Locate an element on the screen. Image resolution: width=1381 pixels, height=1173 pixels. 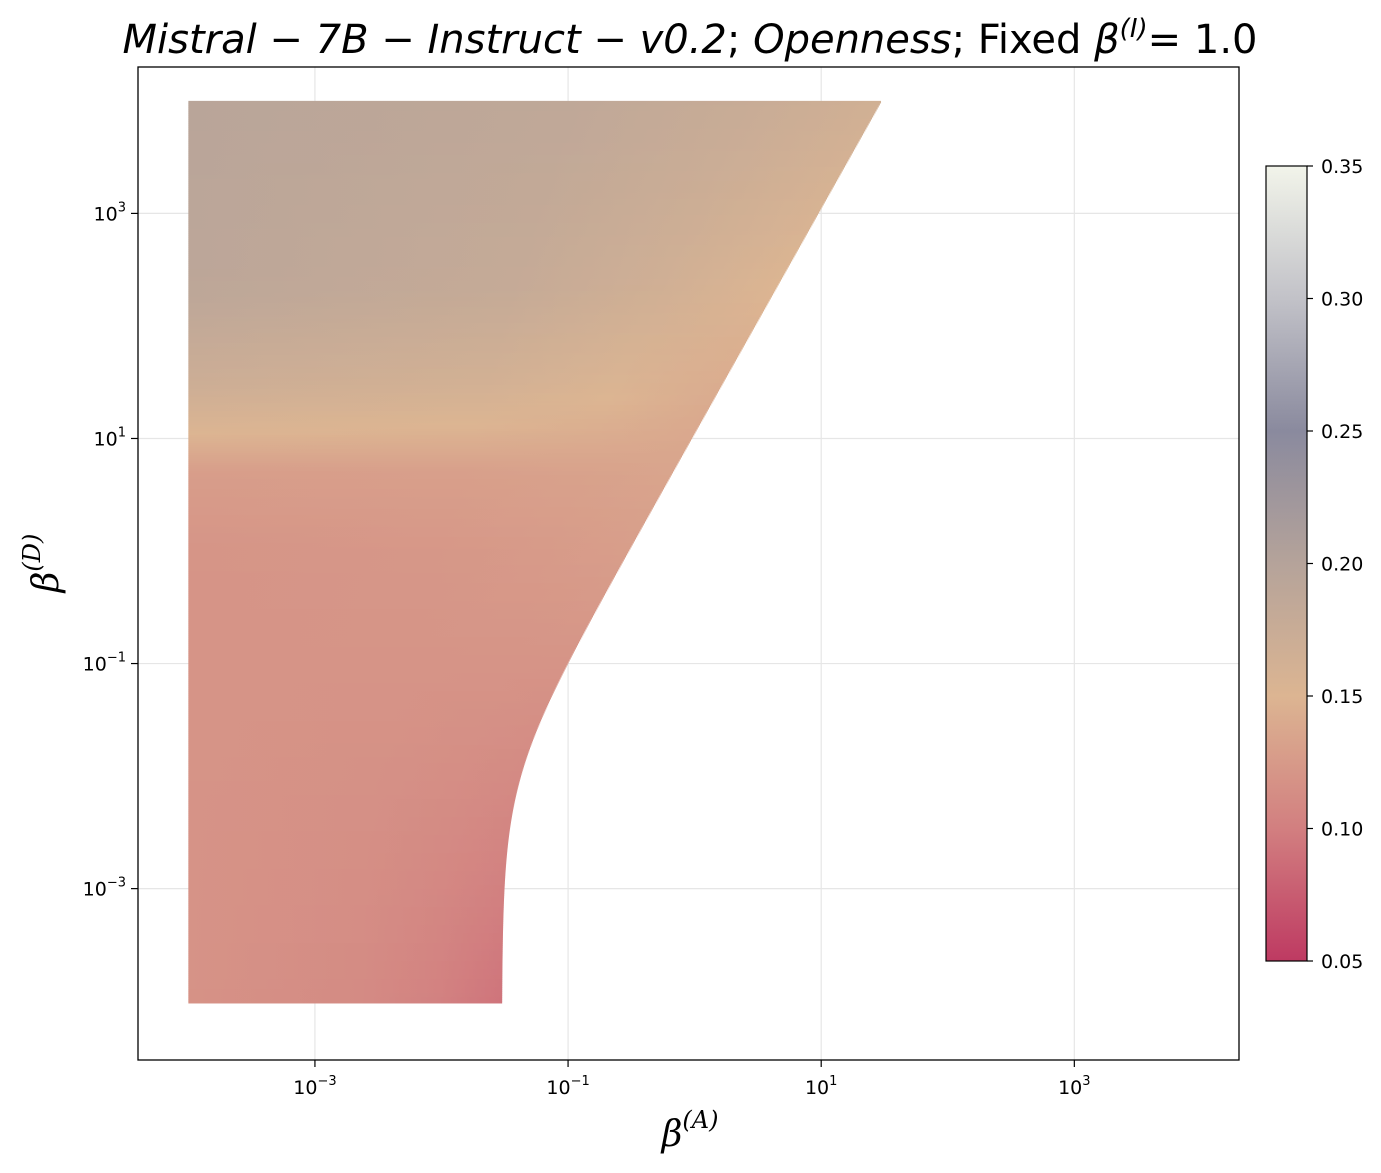
colorbar-tick-label-6: 0.35 is located at coordinates (1342, 167).